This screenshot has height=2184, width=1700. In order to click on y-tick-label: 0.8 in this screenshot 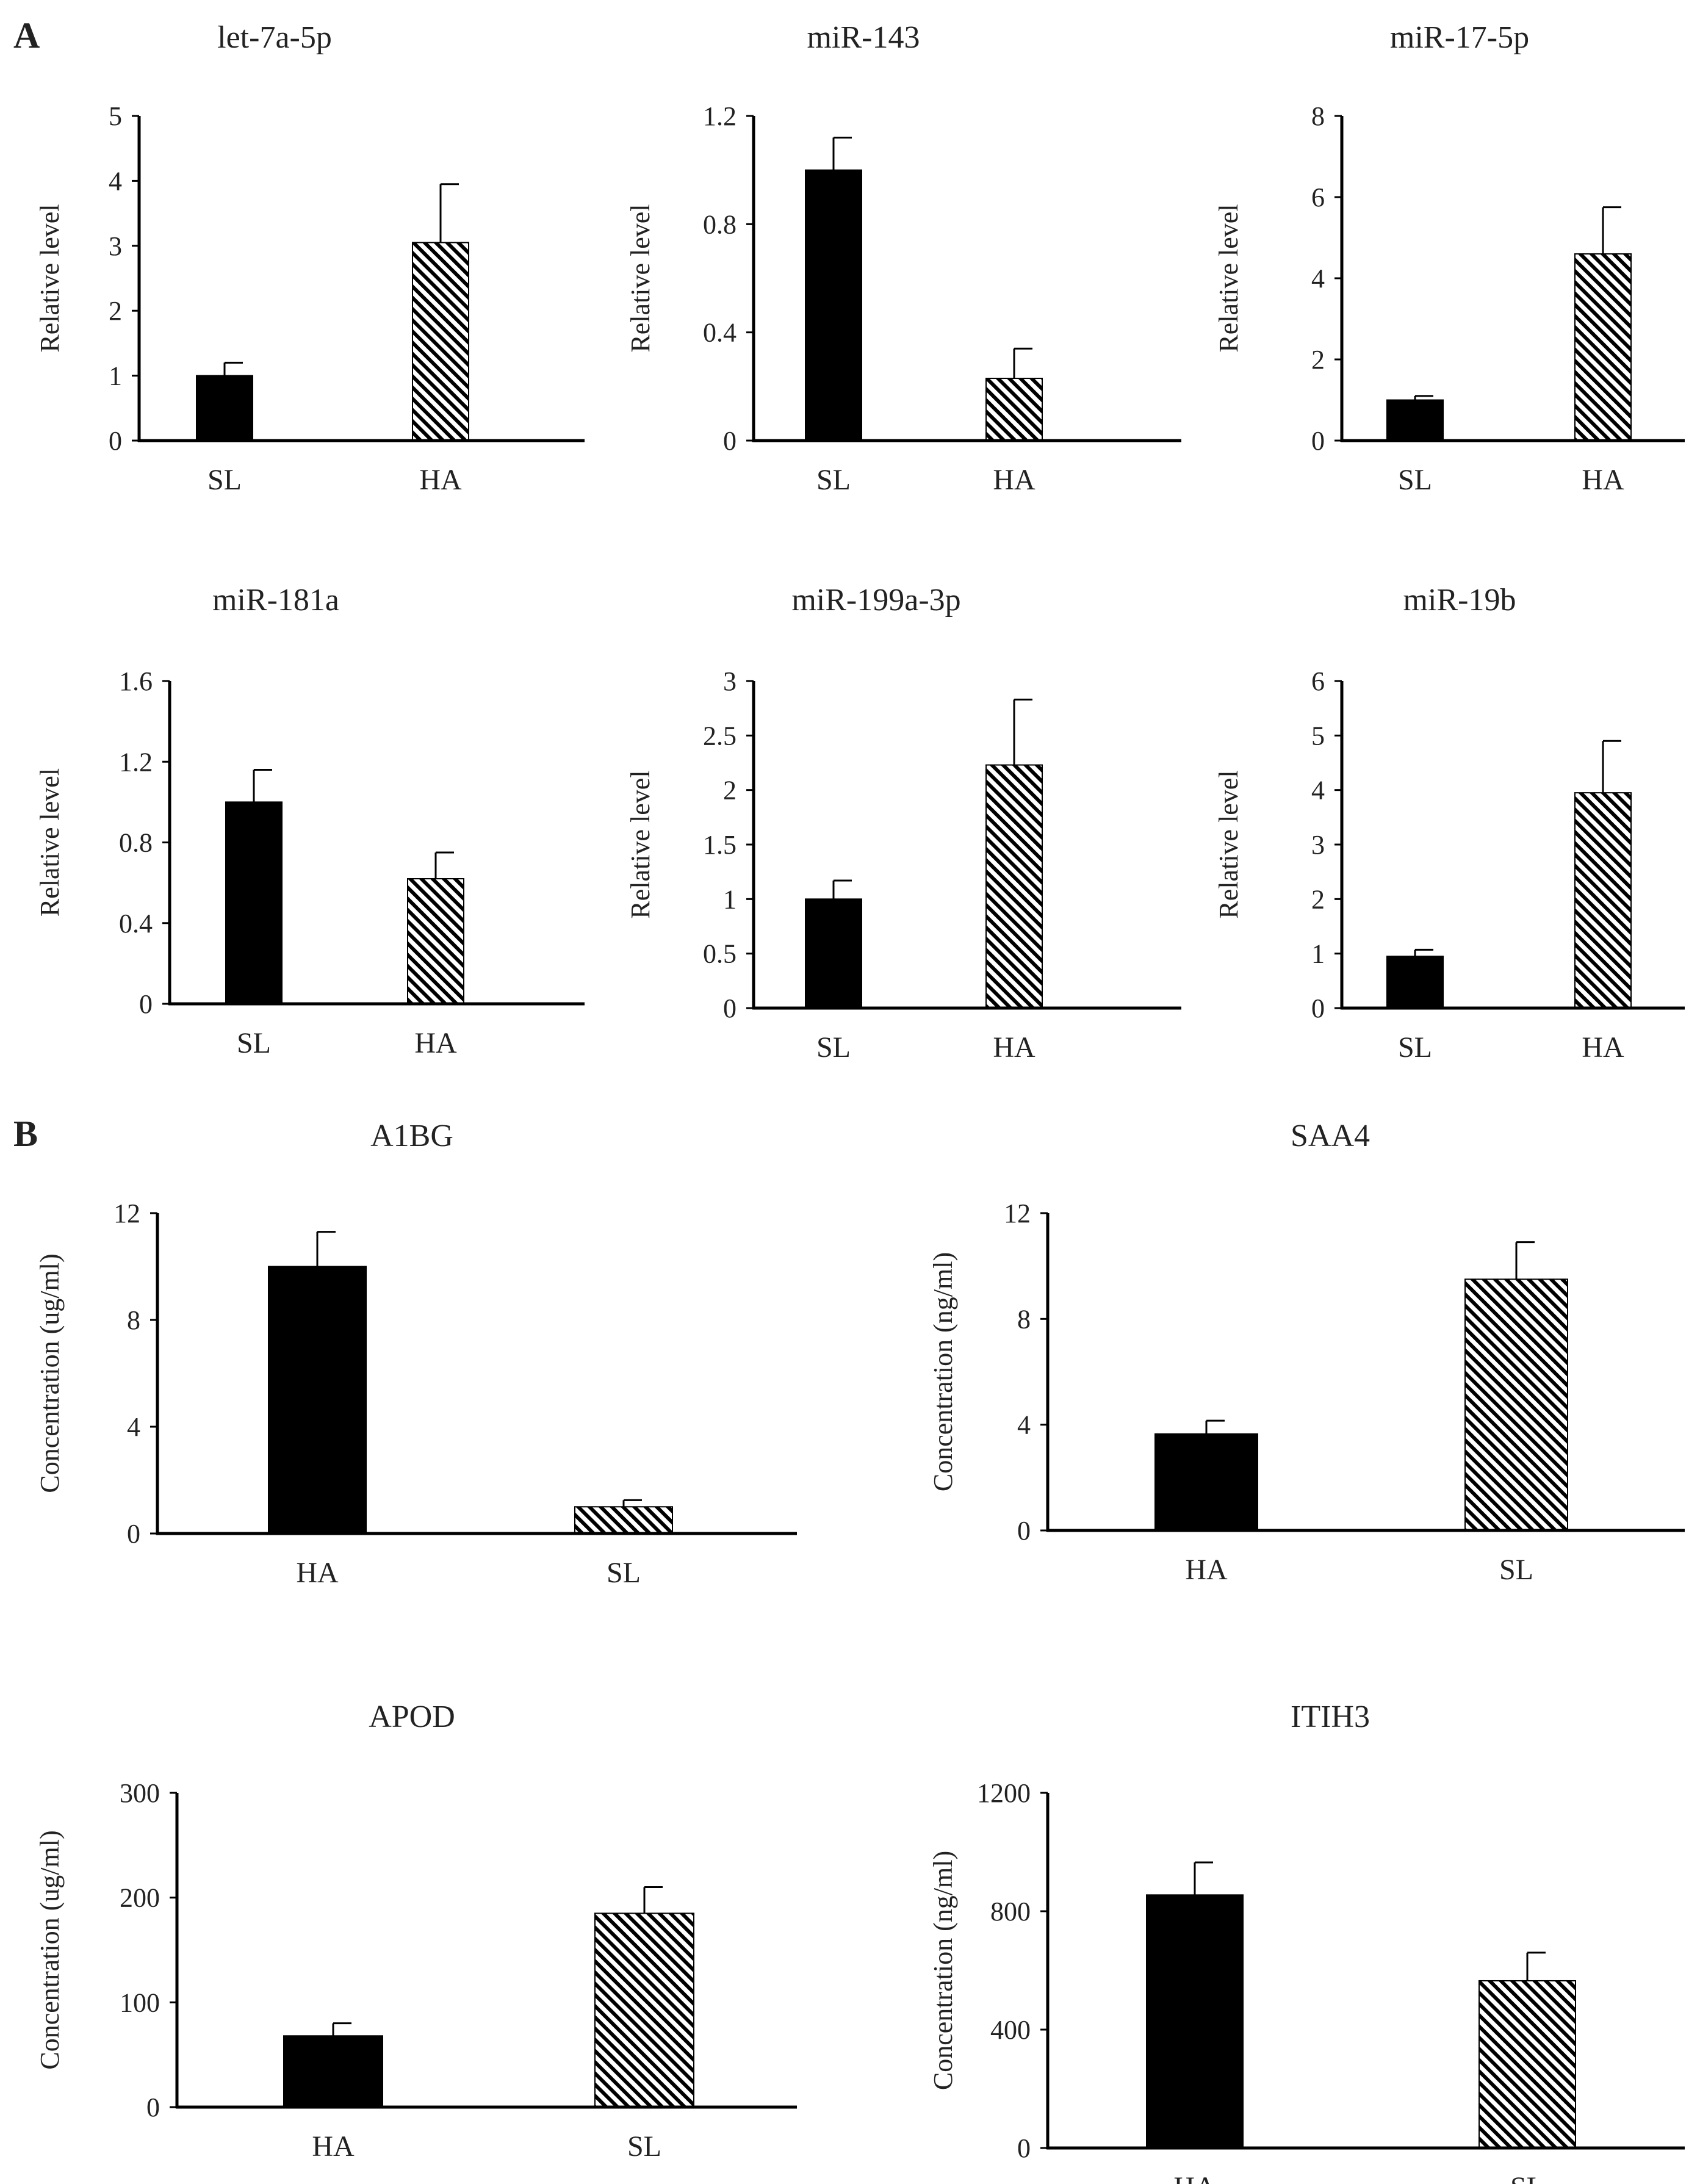, I will do `click(720, 224)`.